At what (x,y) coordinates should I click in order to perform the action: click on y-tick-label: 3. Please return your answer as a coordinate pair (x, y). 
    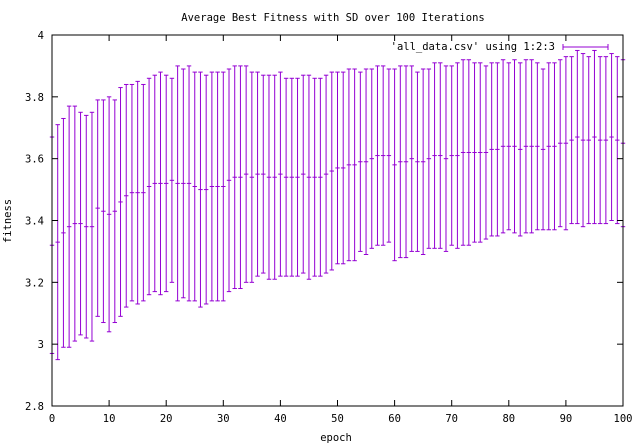
    Looking at the image, I should click on (41, 345).